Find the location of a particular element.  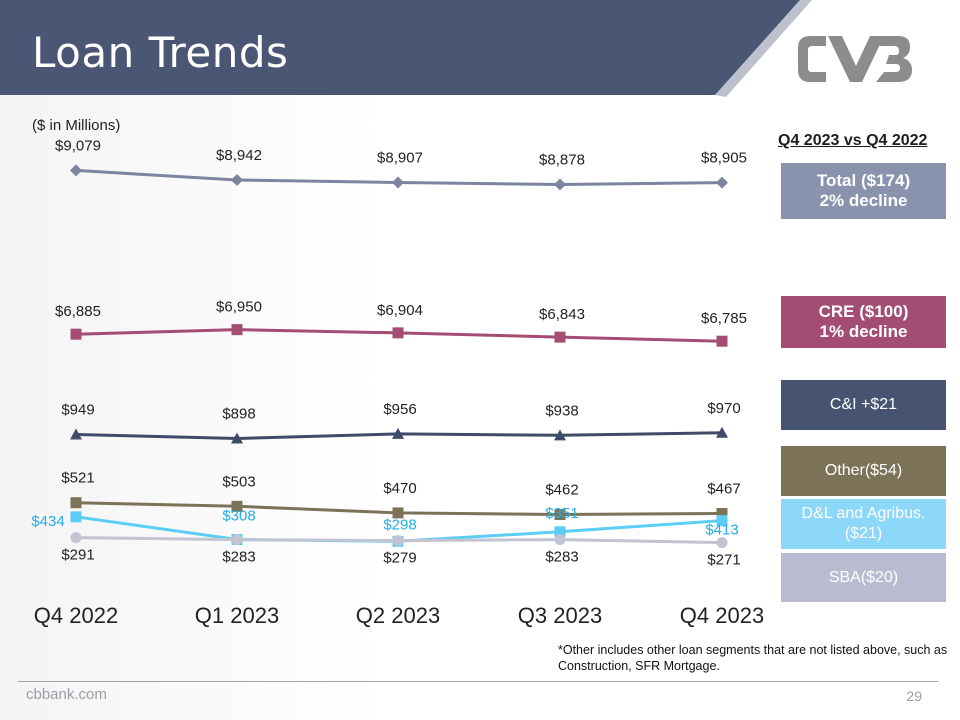

dandl-and-agribus-data-label: $413 is located at coordinates (721, 530).